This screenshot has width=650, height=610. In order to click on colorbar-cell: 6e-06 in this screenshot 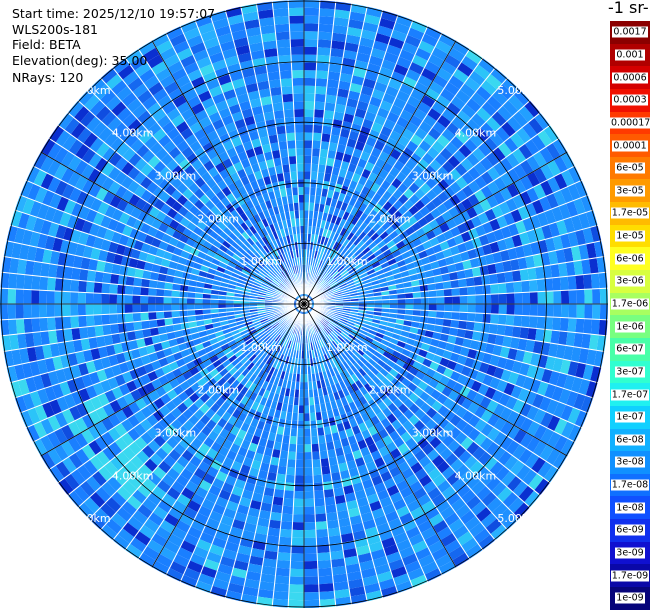, I will do `click(630, 259)`.